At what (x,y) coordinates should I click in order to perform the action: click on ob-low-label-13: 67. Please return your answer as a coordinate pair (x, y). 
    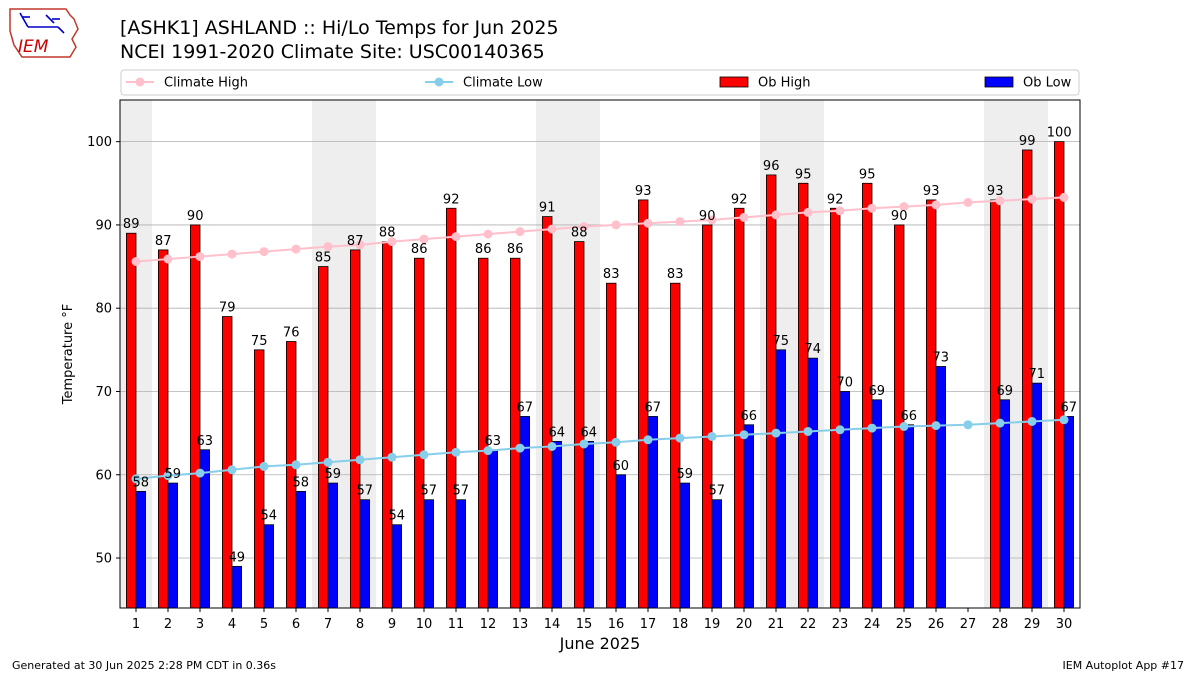
    Looking at the image, I should click on (525, 407).